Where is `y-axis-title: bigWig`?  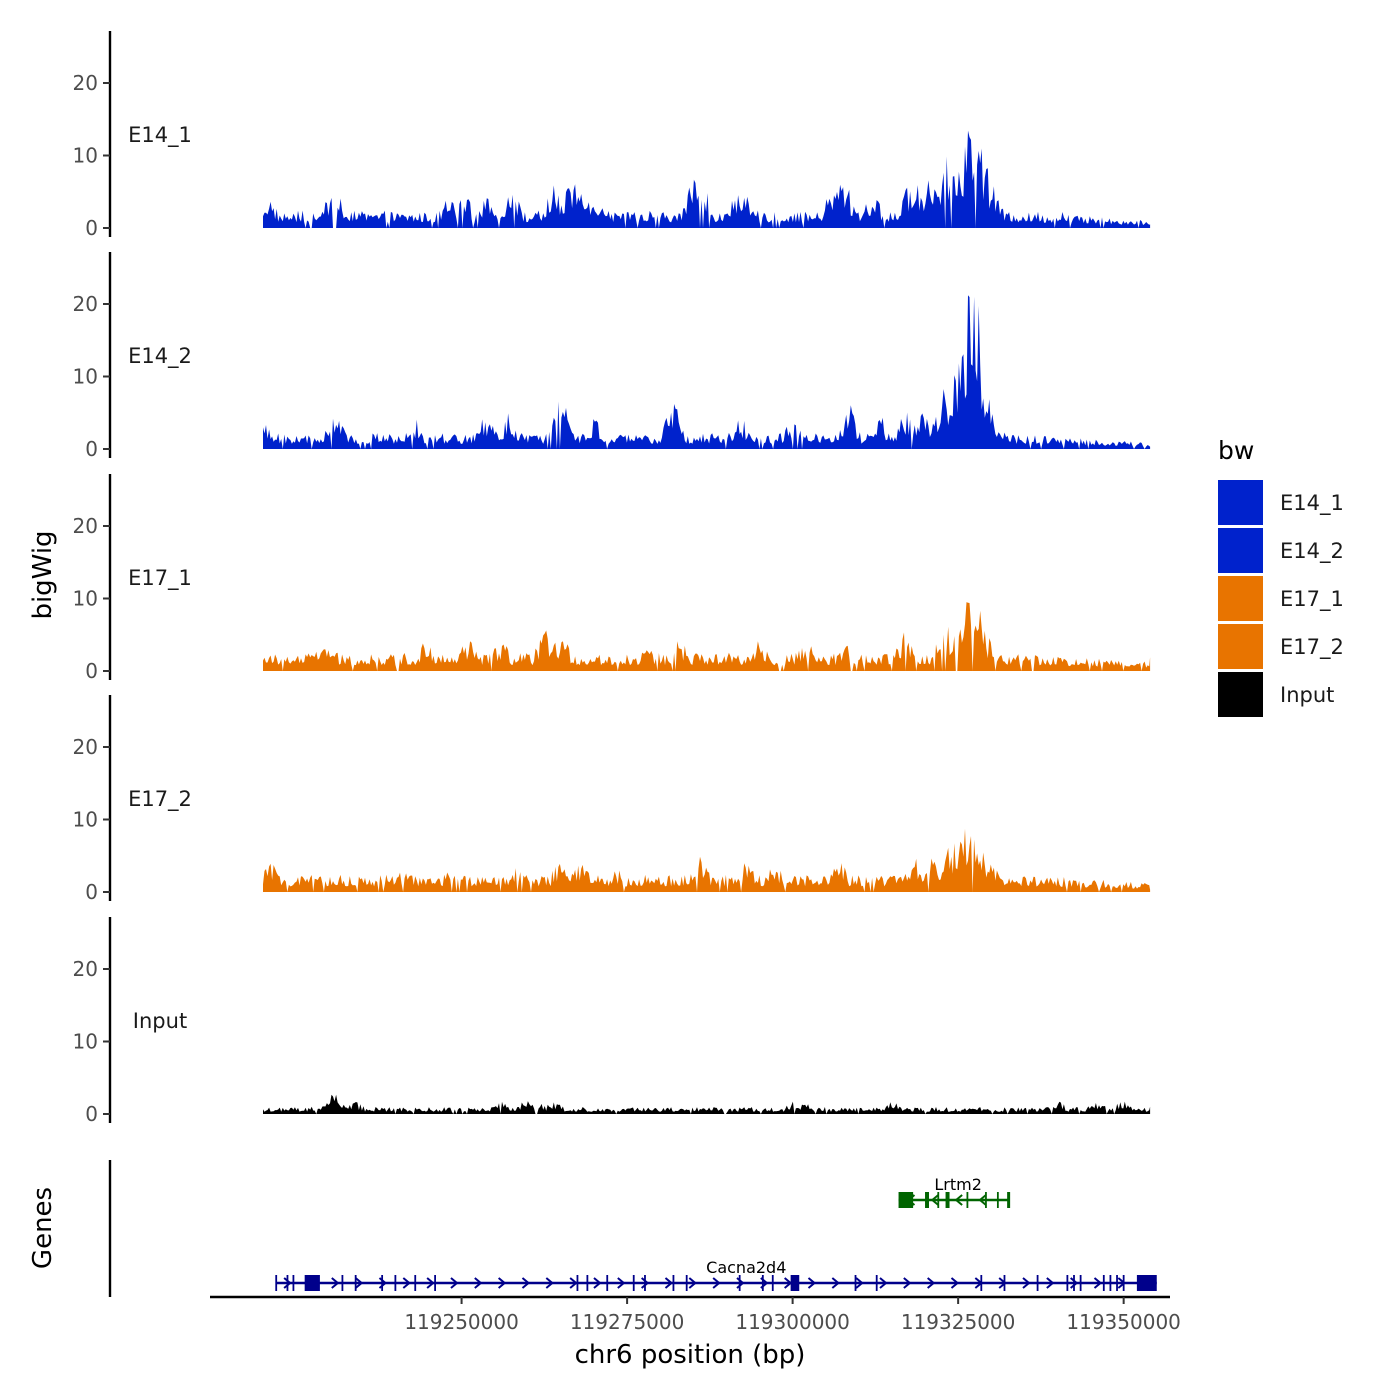
y-axis-title: bigWig is located at coordinates (43, 574).